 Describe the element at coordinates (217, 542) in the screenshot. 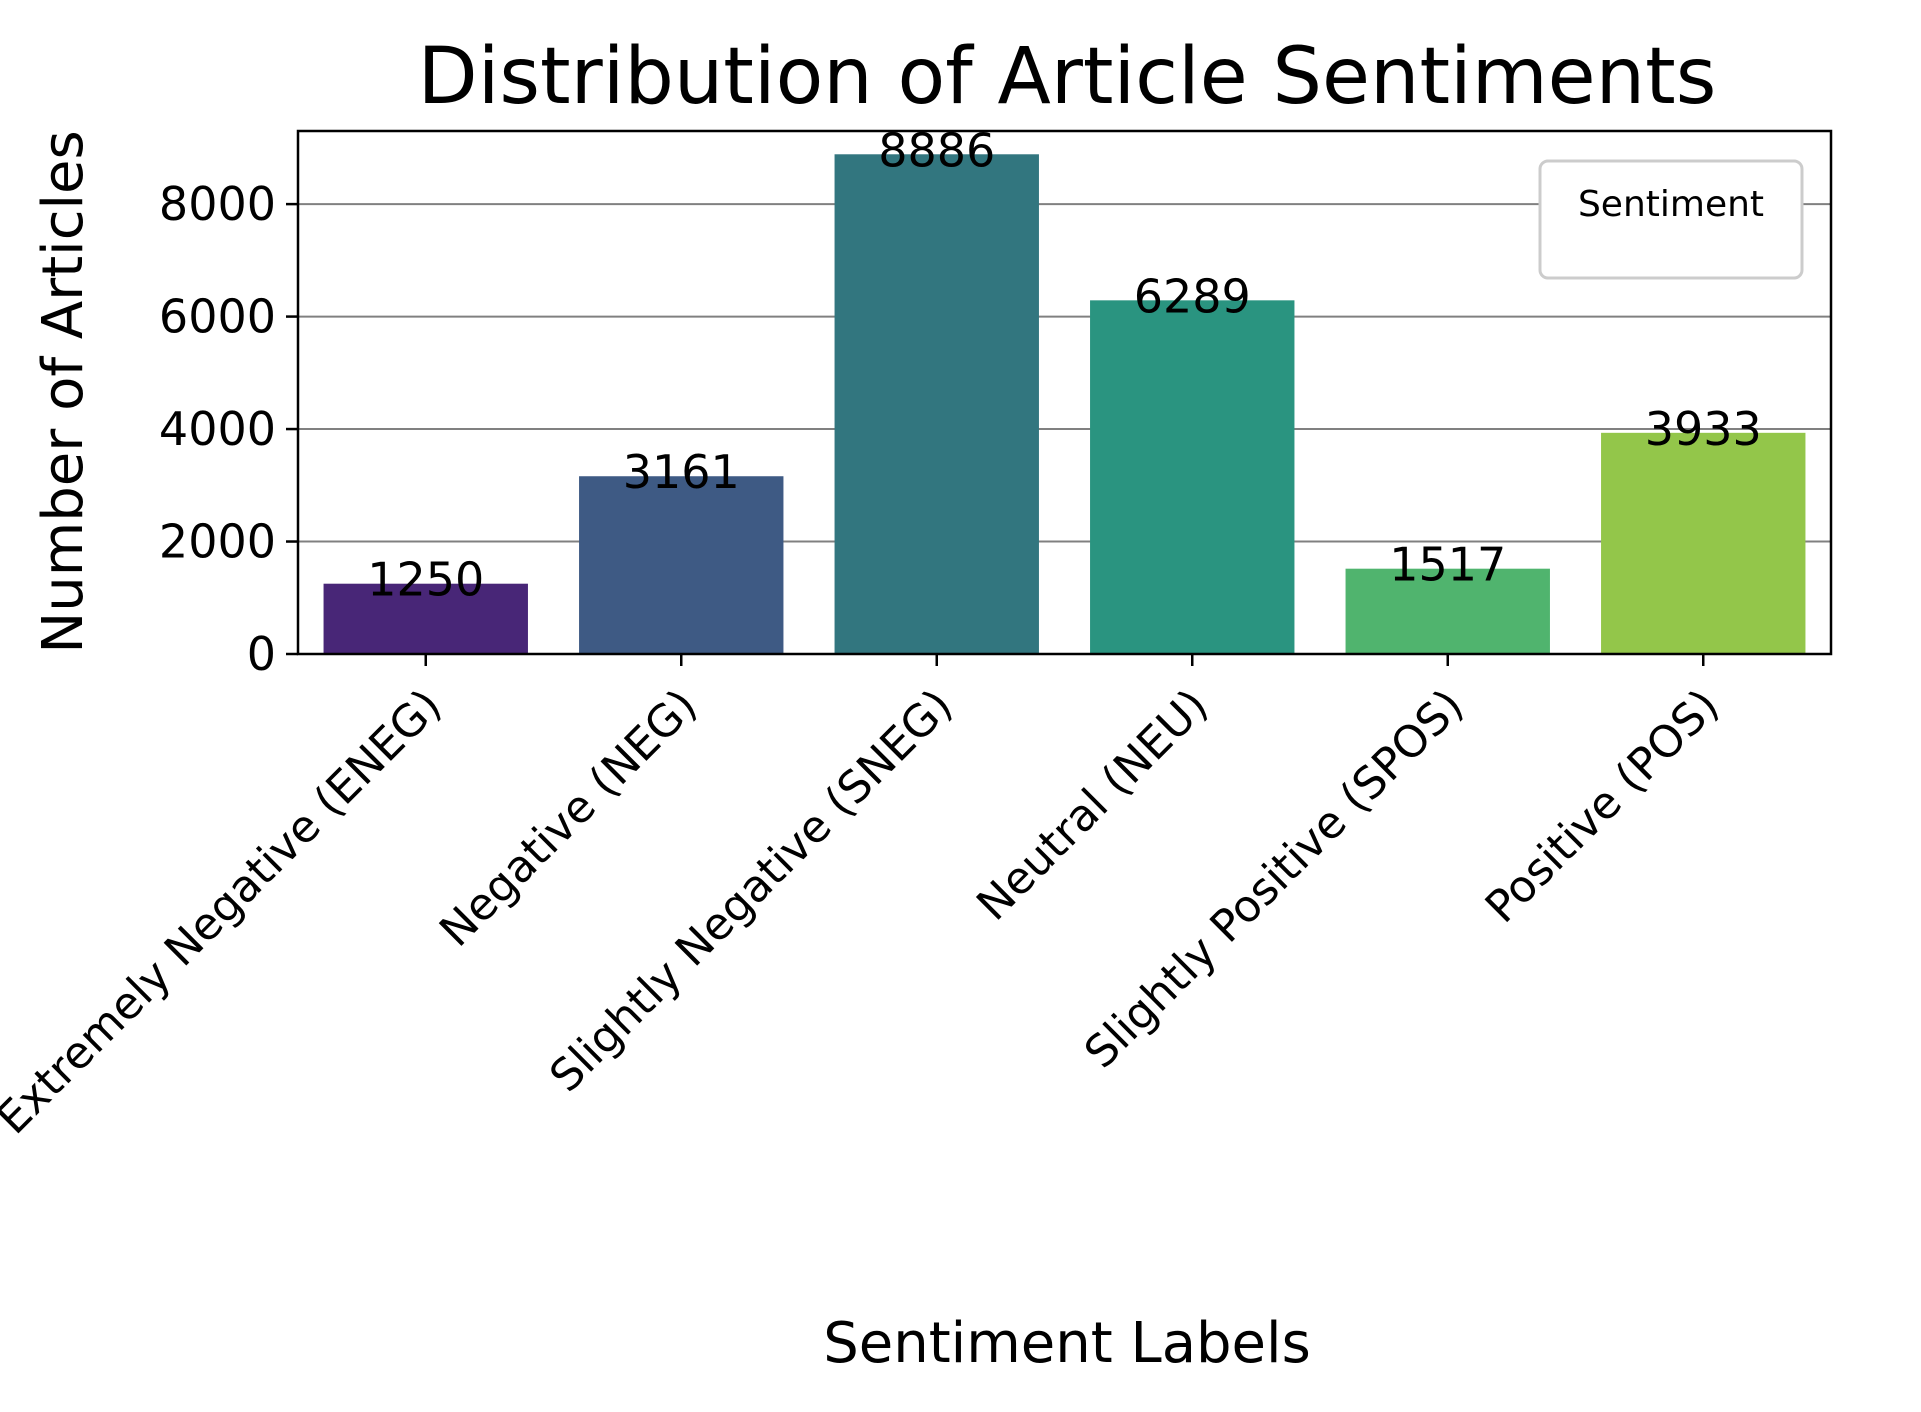

I see `y-tick-label: 2000` at that location.